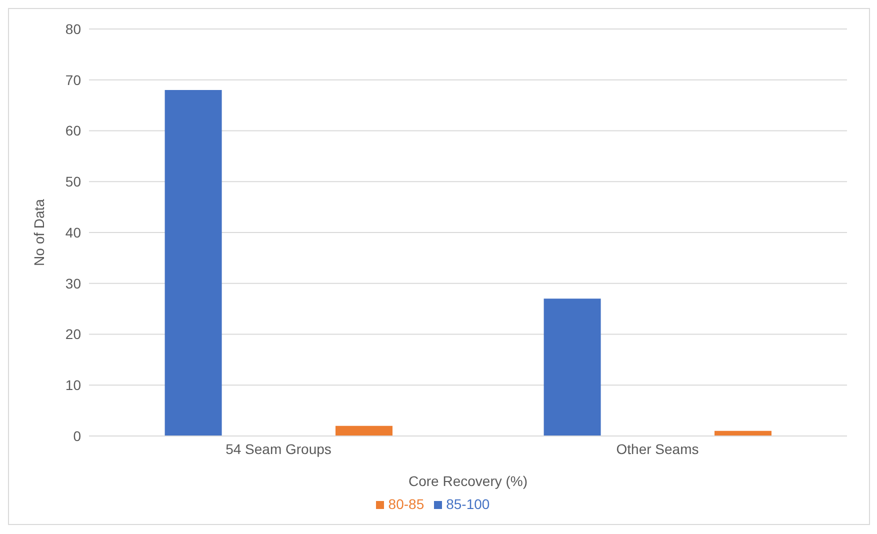 The width and height of the screenshot is (877, 534). I want to click on legend-label: 85-100, so click(468, 504).